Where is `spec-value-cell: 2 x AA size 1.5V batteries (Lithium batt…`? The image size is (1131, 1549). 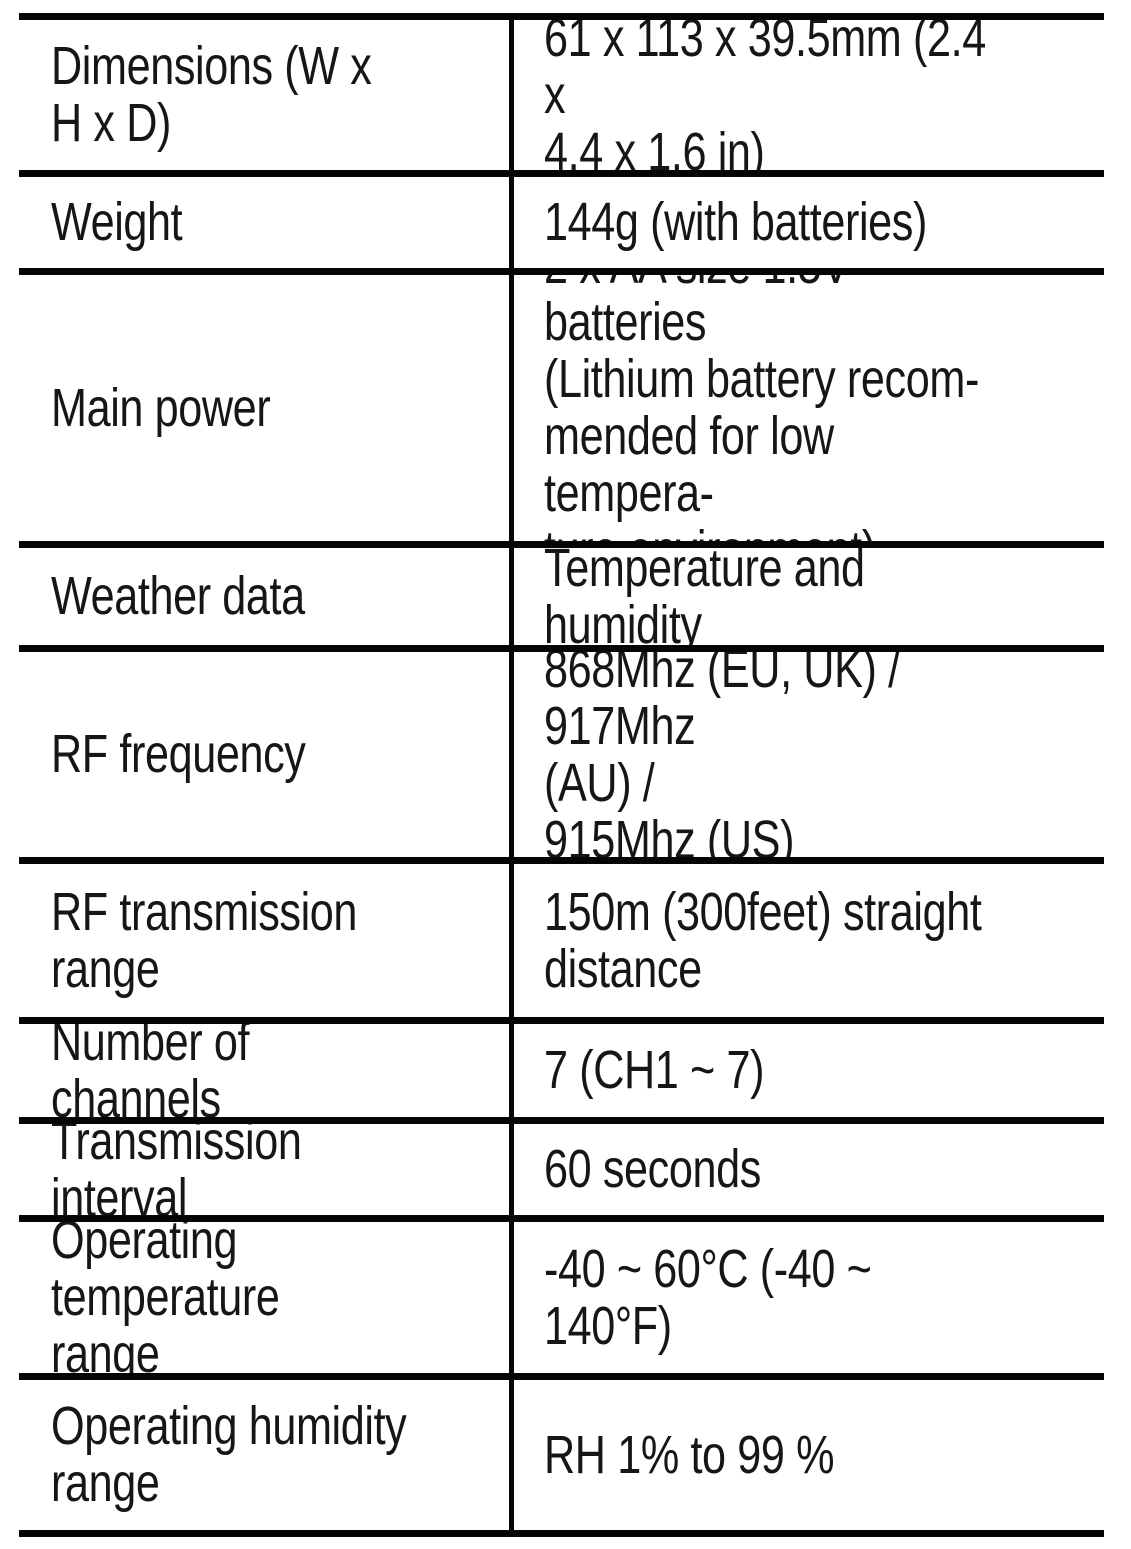 spec-value-cell: 2 x AA size 1.5V batteries (Lithium batt… is located at coordinates (809, 408).